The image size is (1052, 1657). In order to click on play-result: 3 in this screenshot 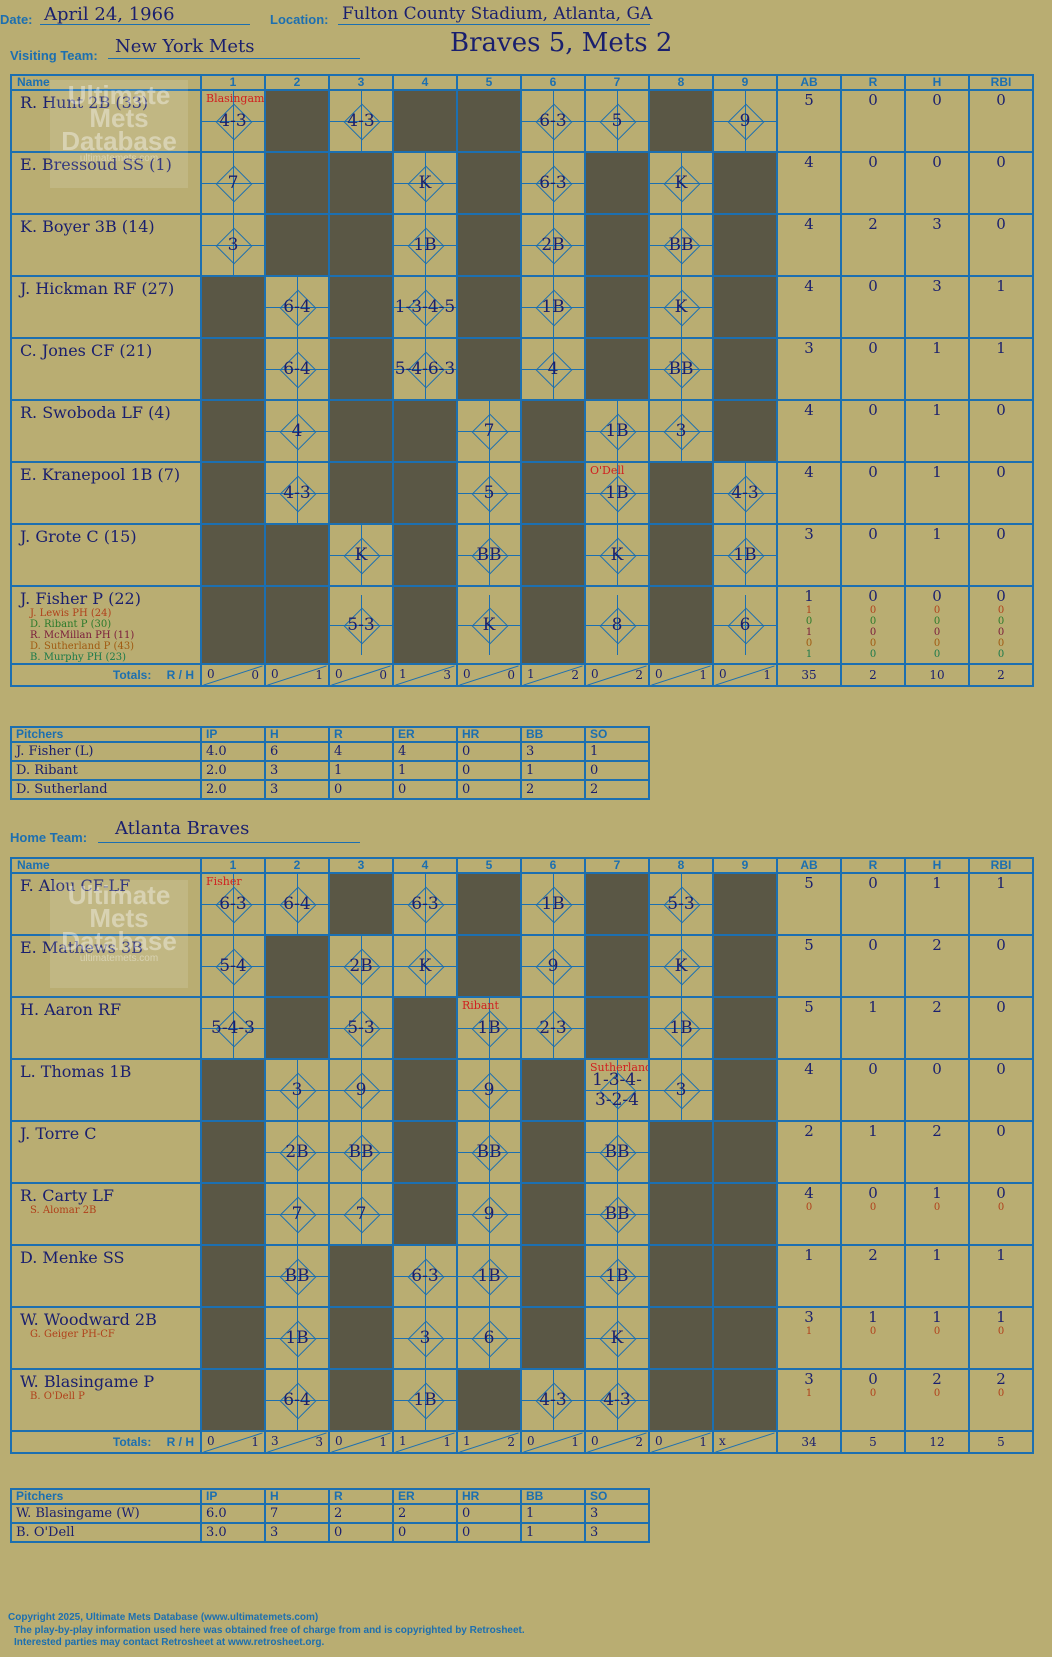, I will do `click(233, 245)`.